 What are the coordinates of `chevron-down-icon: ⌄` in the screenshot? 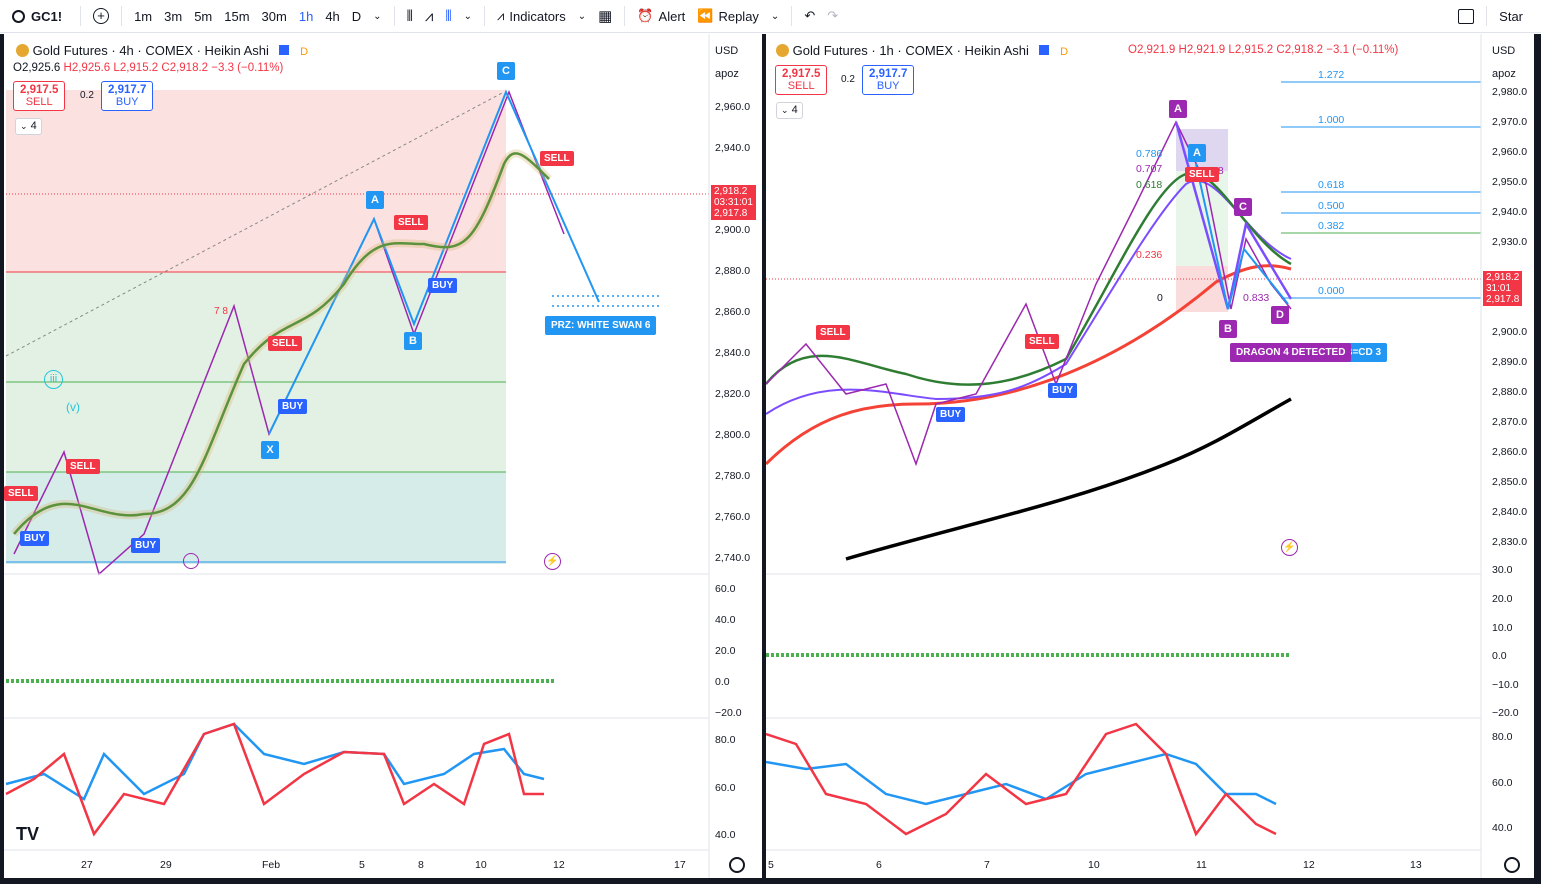 It's located at (775, 16).